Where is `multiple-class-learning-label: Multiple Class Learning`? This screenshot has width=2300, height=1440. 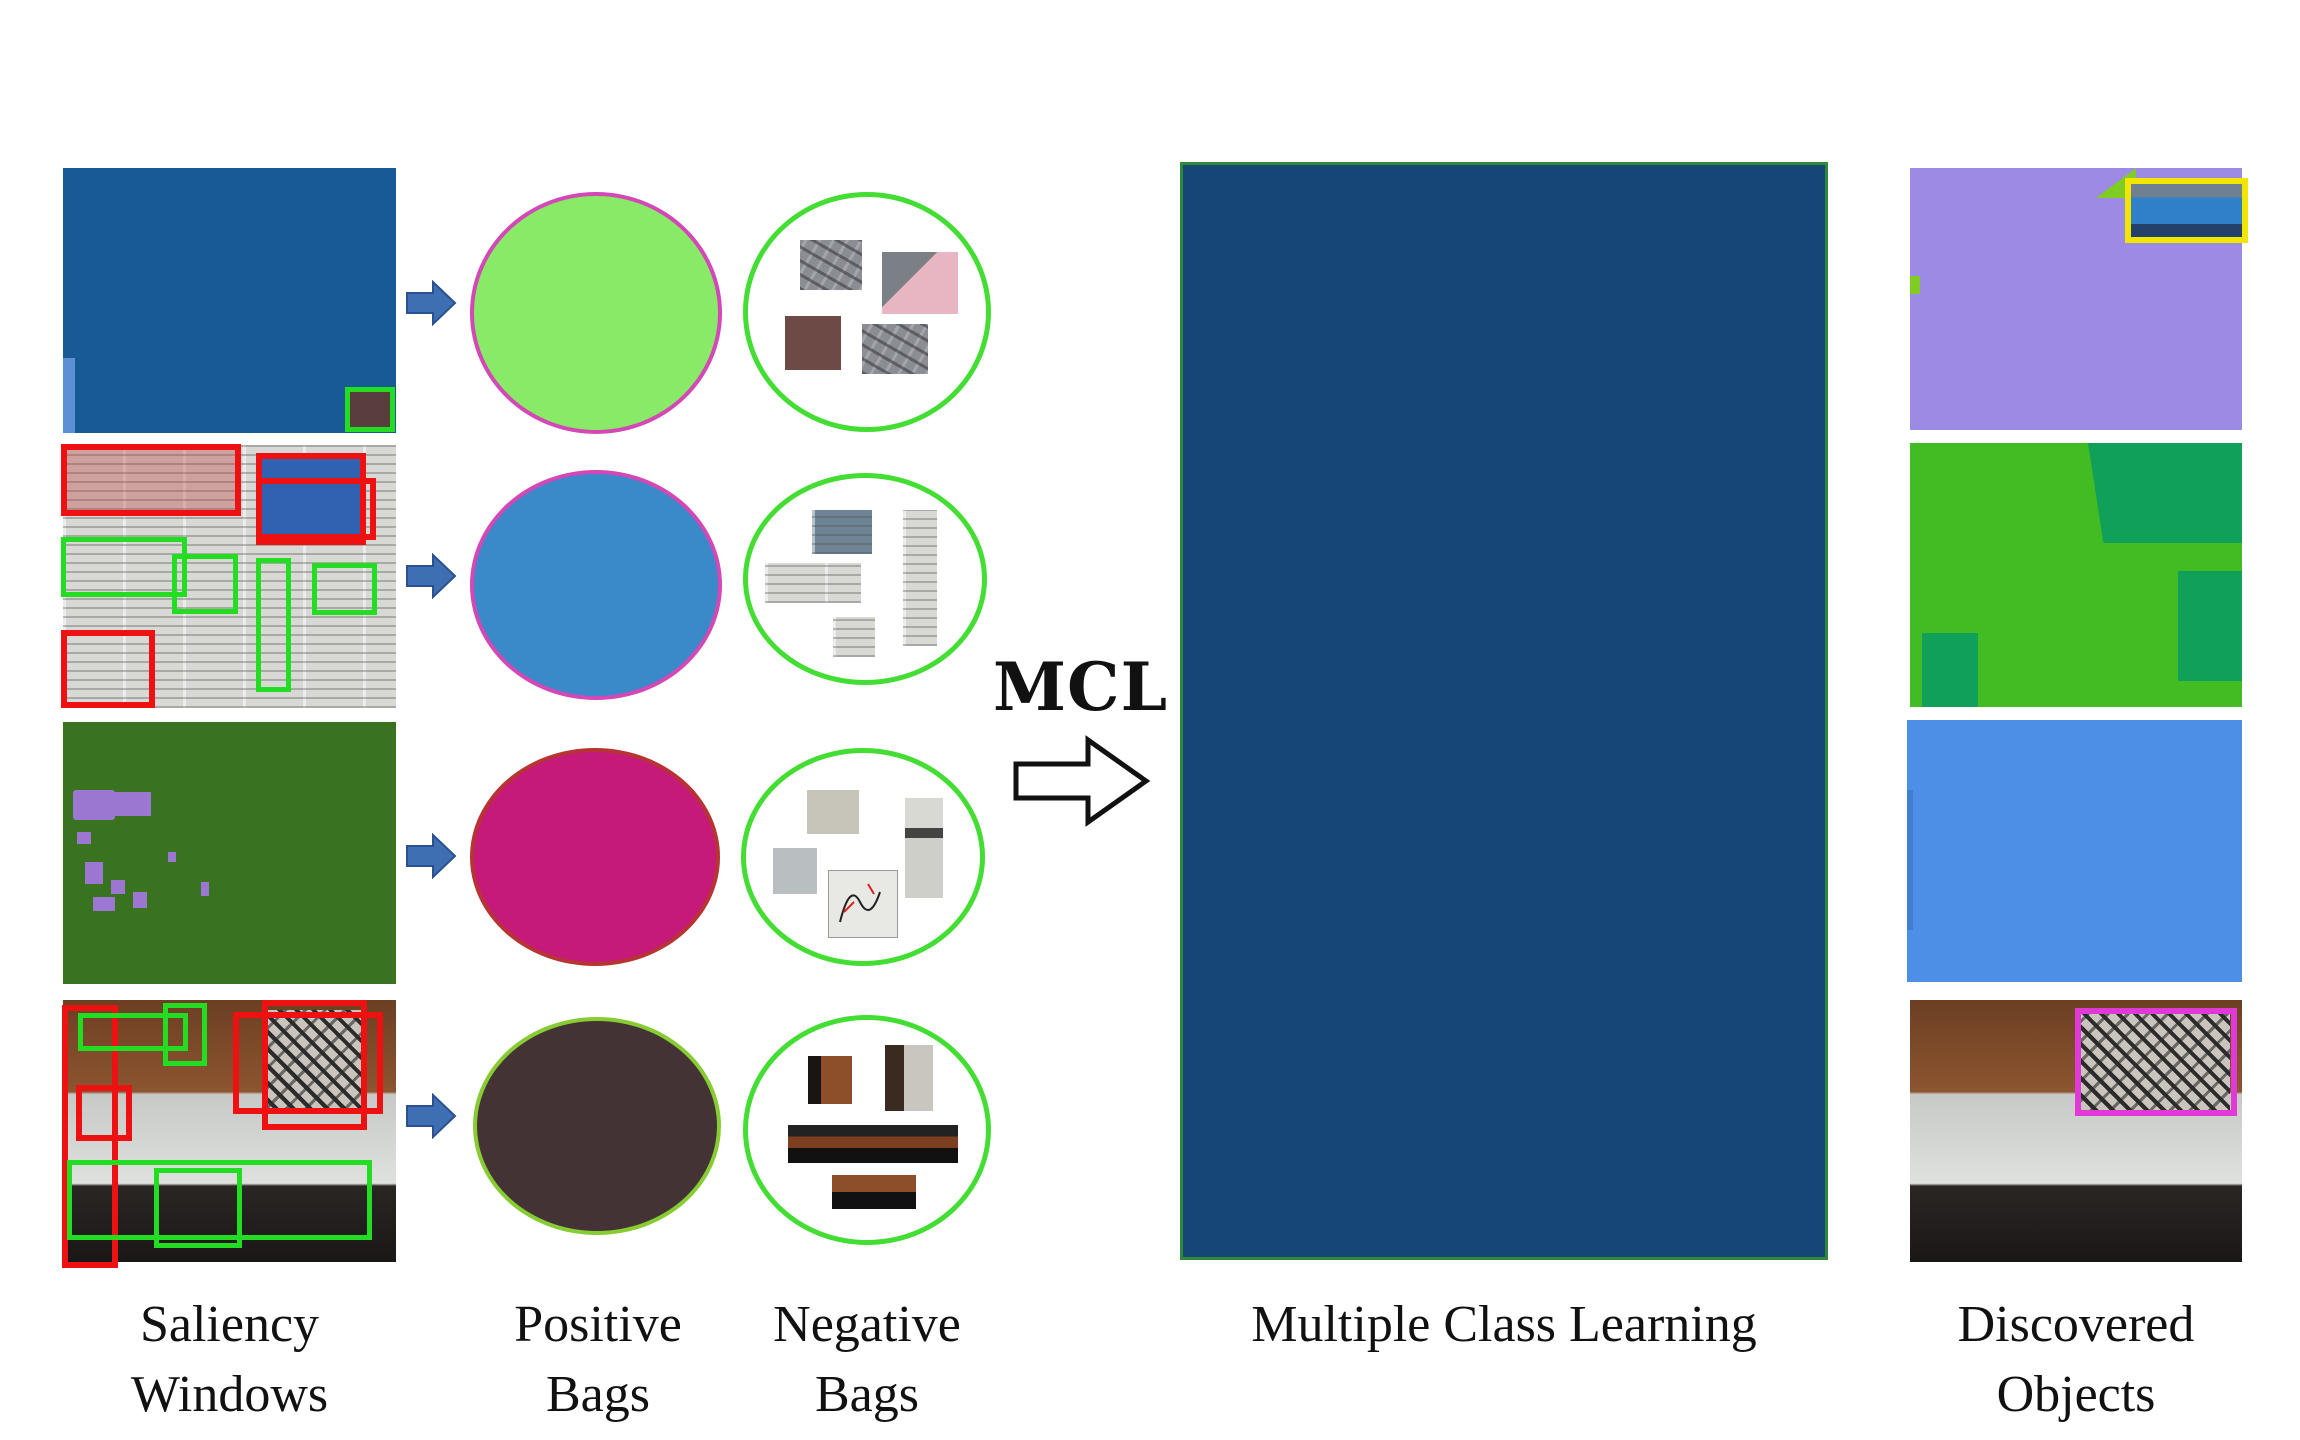
multiple-class-learning-label: Multiple Class Learning is located at coordinates (1504, 1324).